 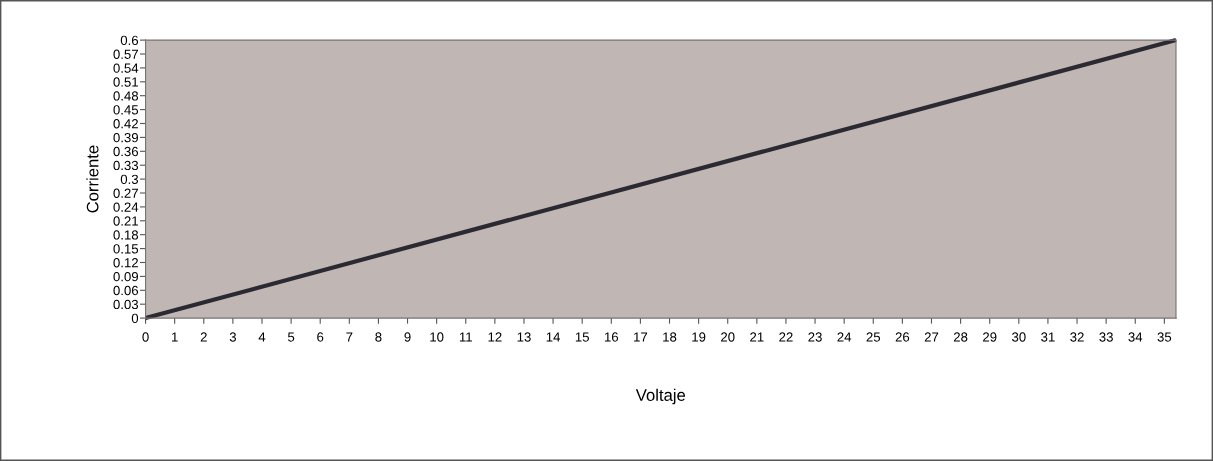 I want to click on x-tick-label: 25, so click(x=873, y=337).